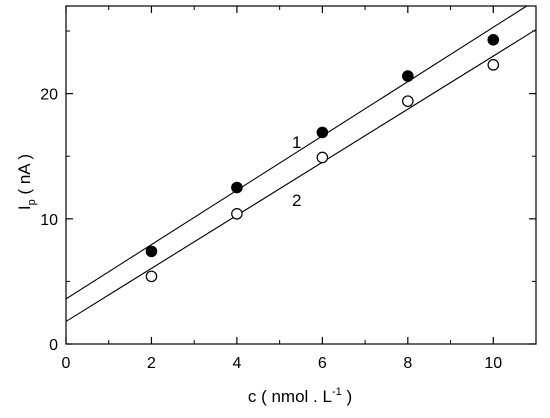 This screenshot has width=550, height=418. Describe the element at coordinates (66, 363) in the screenshot. I see `x-tick-label: 0` at that location.